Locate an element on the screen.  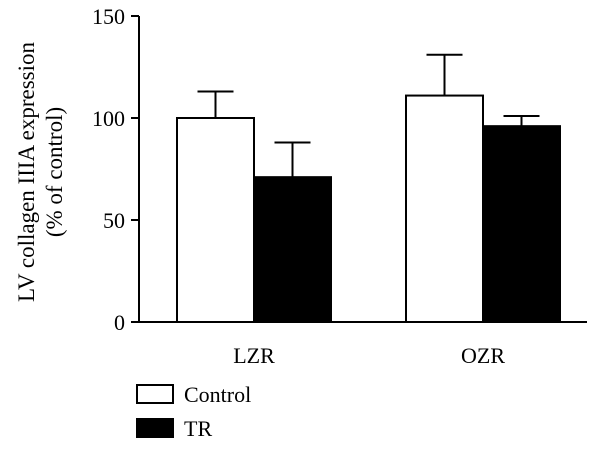
bar-tr-ozr is located at coordinates (521, 224).